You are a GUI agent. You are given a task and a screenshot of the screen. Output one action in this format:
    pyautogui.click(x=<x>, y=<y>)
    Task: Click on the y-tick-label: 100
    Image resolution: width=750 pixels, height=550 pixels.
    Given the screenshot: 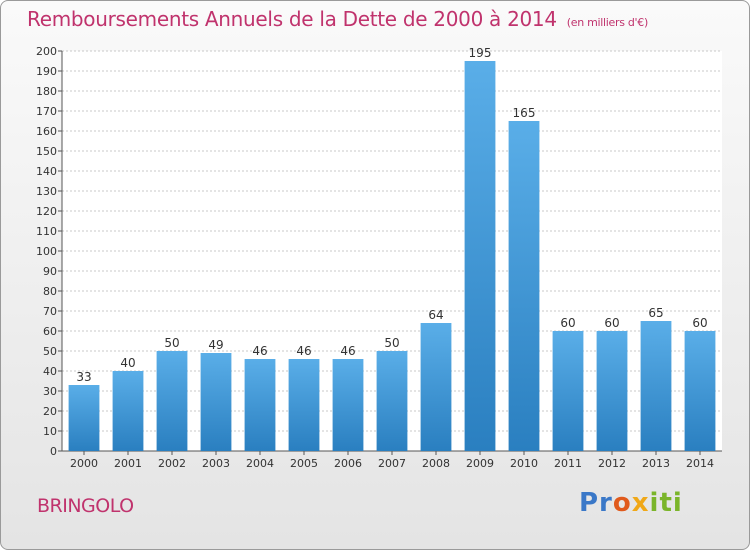 What is the action you would take?
    pyautogui.click(x=46, y=251)
    